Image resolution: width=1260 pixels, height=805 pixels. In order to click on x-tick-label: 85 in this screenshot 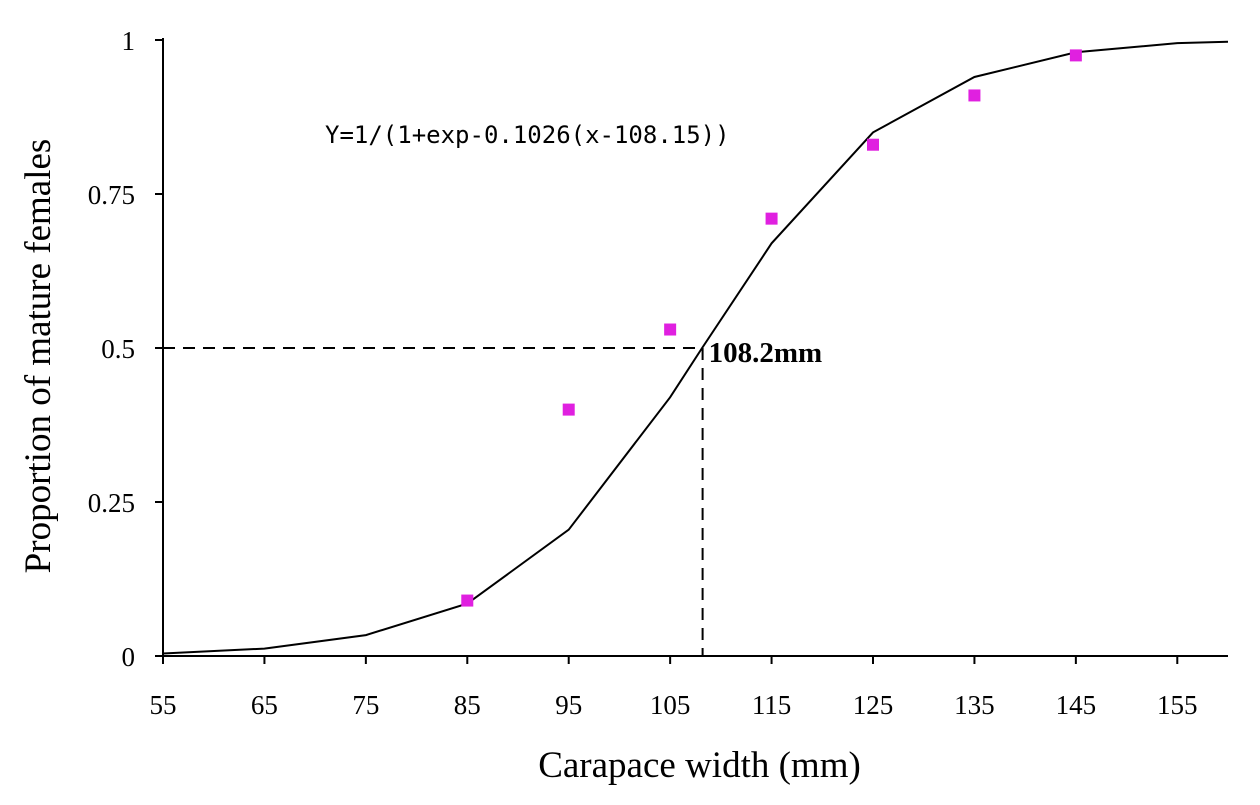, I will do `click(467, 705)`.